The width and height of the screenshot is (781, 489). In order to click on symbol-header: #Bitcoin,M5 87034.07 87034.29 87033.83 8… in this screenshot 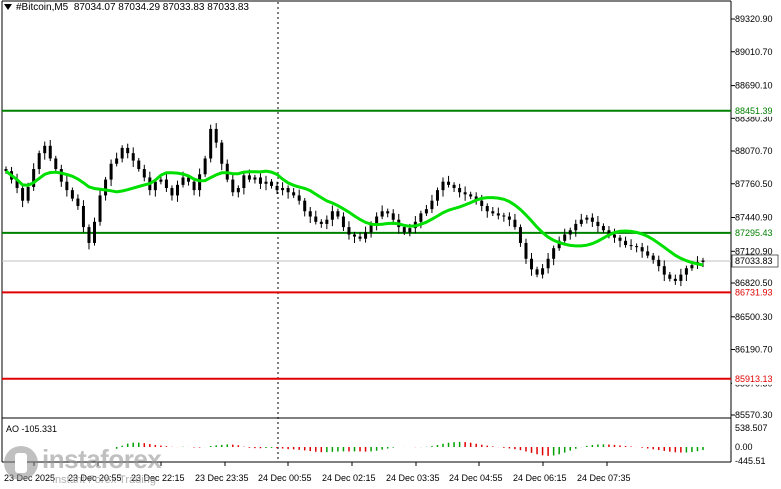, I will do `click(126, 7)`.